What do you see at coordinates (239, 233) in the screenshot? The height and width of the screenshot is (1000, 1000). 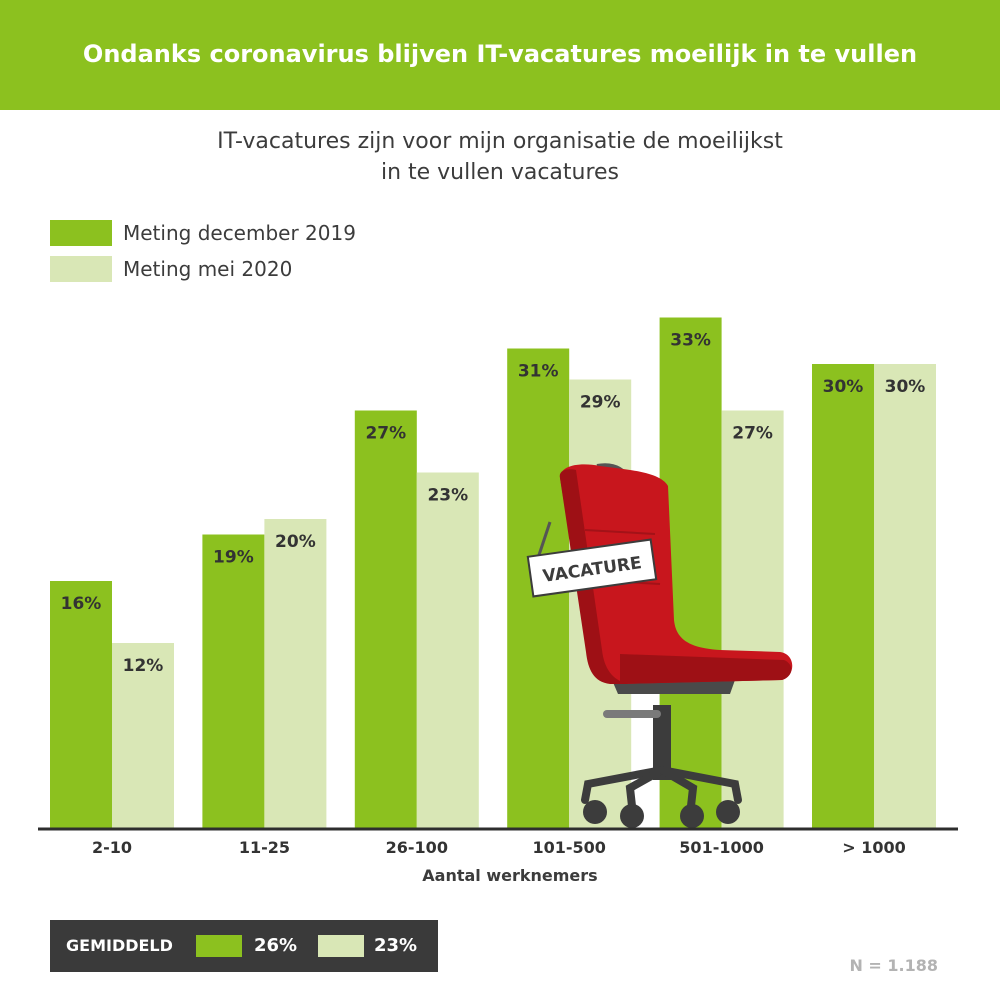 I see `legend-label-2019: Meting december 2019` at bounding box center [239, 233].